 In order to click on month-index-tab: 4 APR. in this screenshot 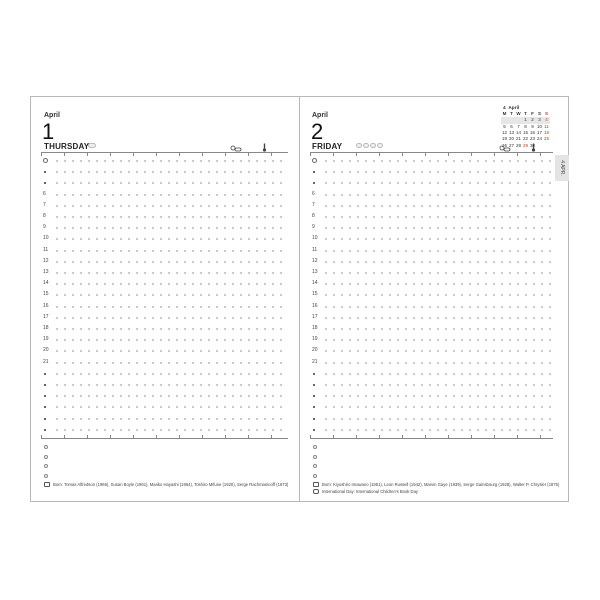, I will do `click(562, 168)`.